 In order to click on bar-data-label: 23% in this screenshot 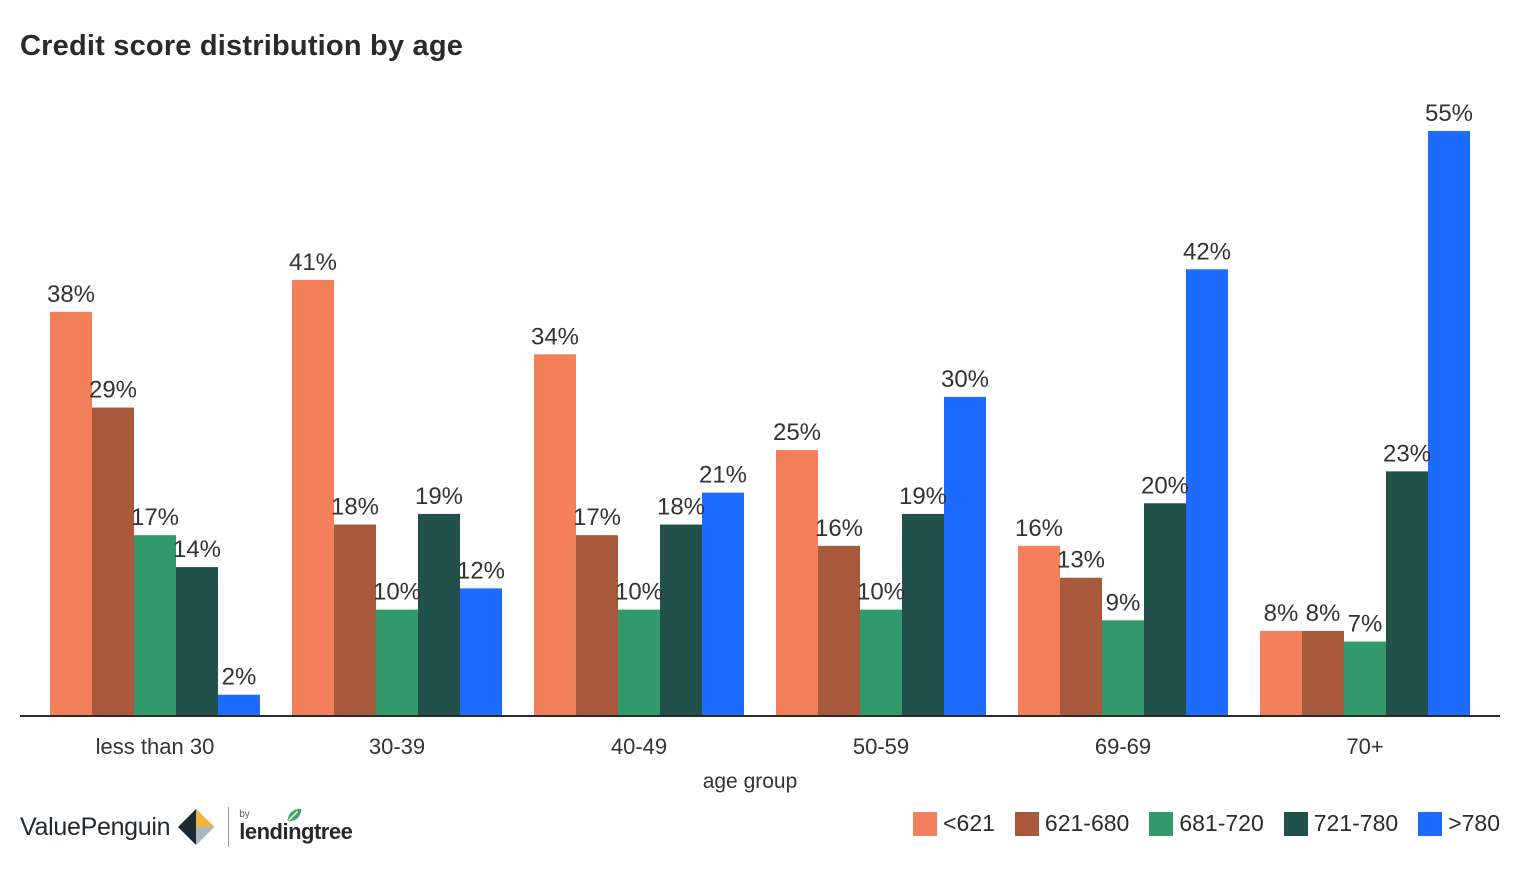, I will do `click(1407, 453)`.